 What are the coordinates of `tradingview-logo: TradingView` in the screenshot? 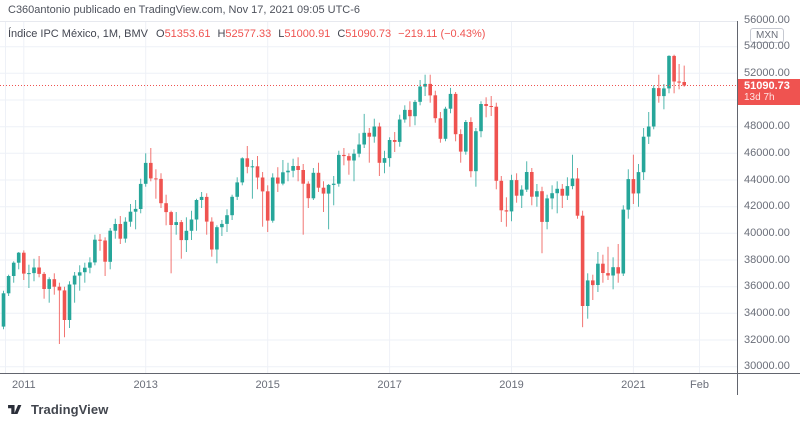 It's located at (57, 409).